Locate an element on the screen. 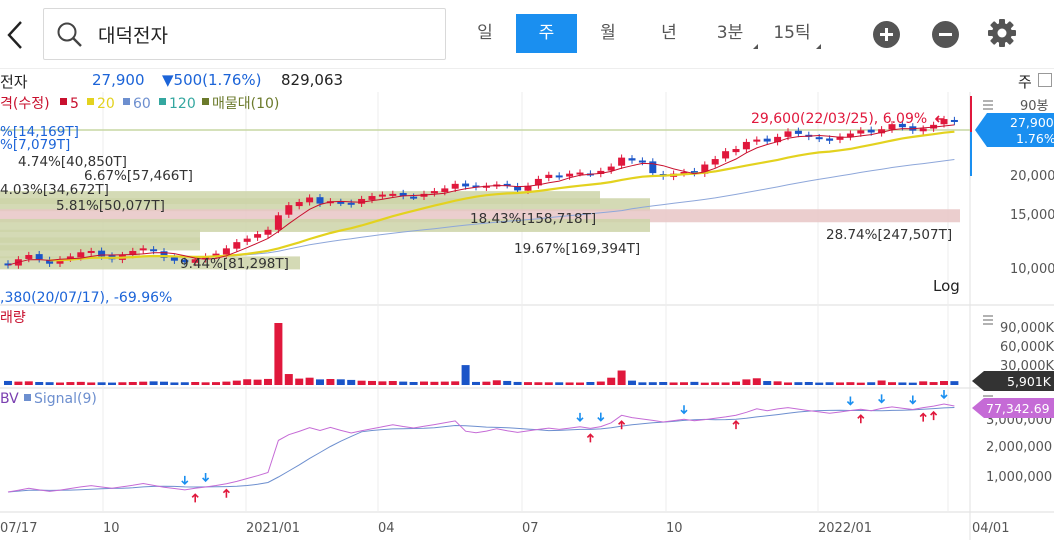 This screenshot has width=1054, height=540. x-label-10: 10 is located at coordinates (111, 528).